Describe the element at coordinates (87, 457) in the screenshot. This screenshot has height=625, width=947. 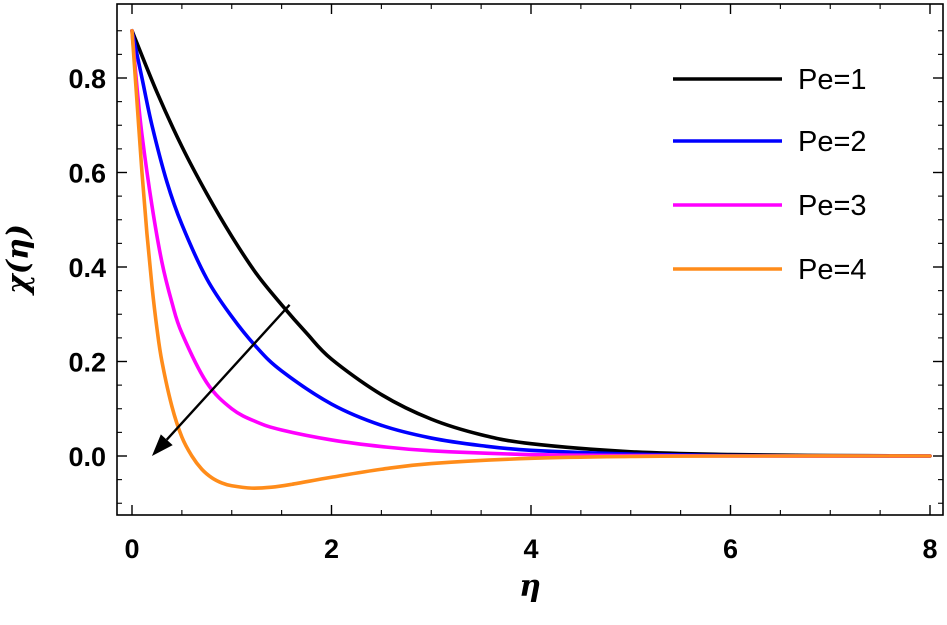
I see `y-tick-label: 0.0` at that location.